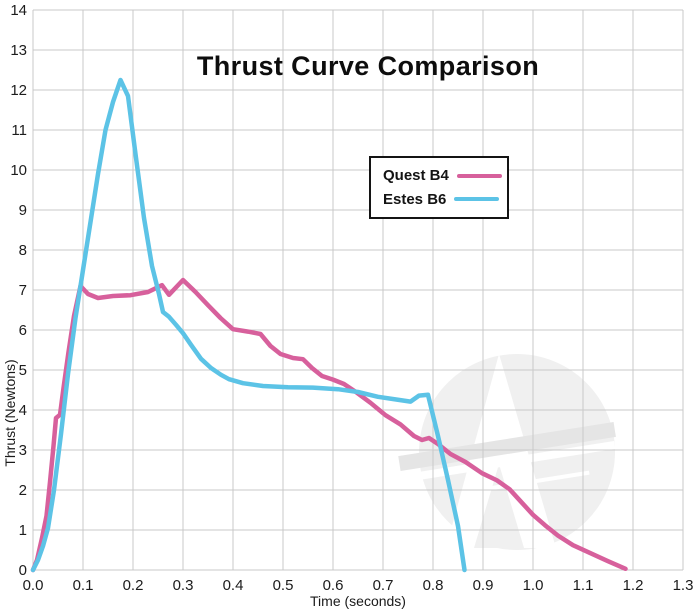 The image size is (700, 613). I want to click on y-tick-label: 1, so click(23, 530).